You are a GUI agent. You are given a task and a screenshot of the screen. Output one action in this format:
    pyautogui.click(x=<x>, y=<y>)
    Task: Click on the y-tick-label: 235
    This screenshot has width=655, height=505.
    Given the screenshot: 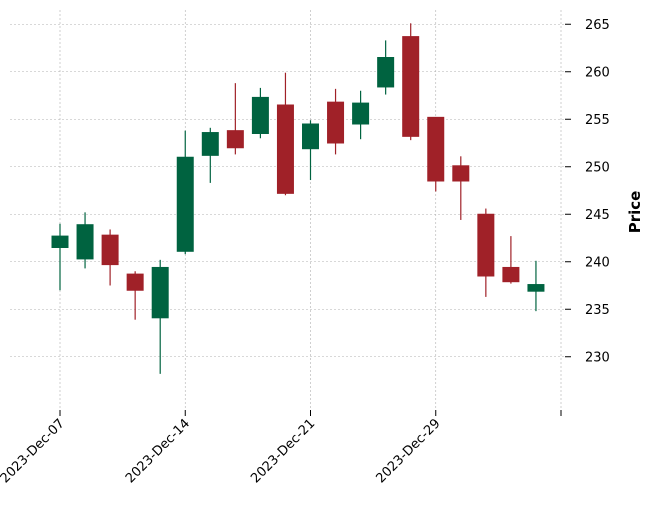 What is the action you would take?
    pyautogui.click(x=597, y=310)
    